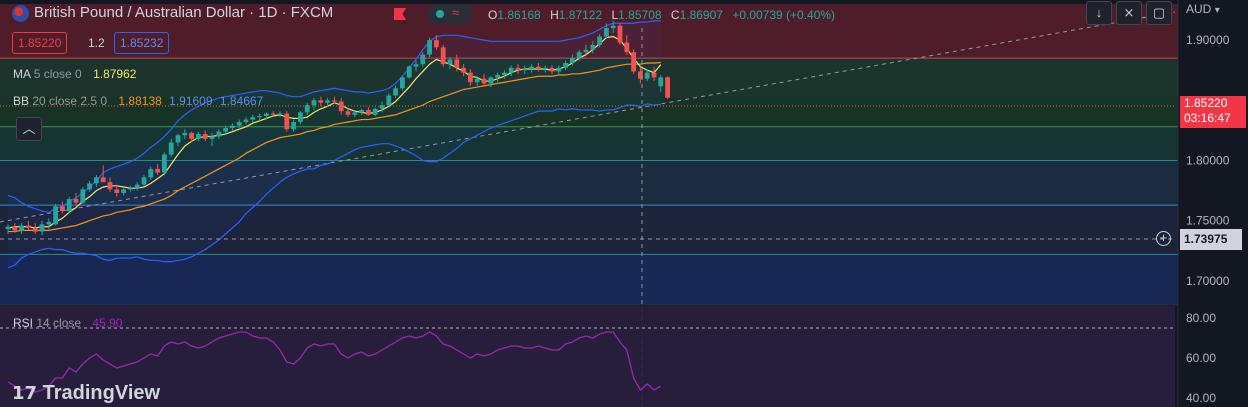 This screenshot has height=407, width=1248. What do you see at coordinates (1129, 13) in the screenshot?
I see `collapse-pane-button: ⨯` at bounding box center [1129, 13].